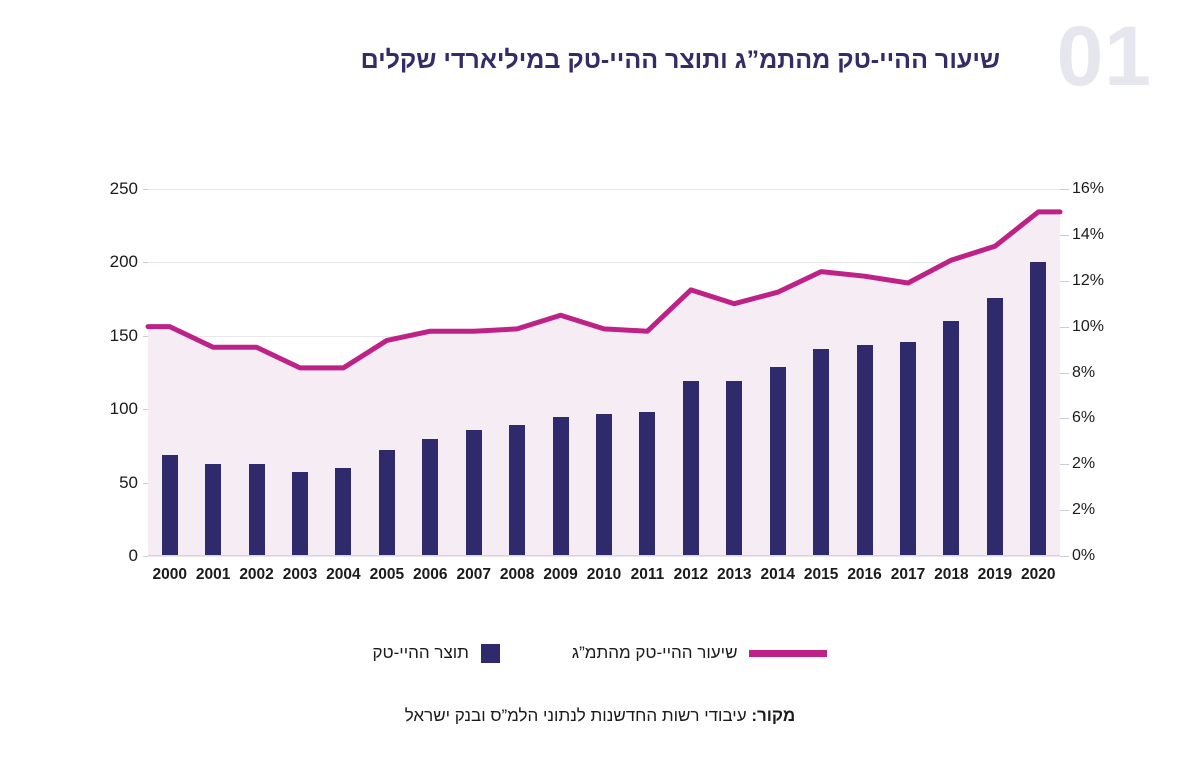  I want to click on bar-2009, so click(560, 486).